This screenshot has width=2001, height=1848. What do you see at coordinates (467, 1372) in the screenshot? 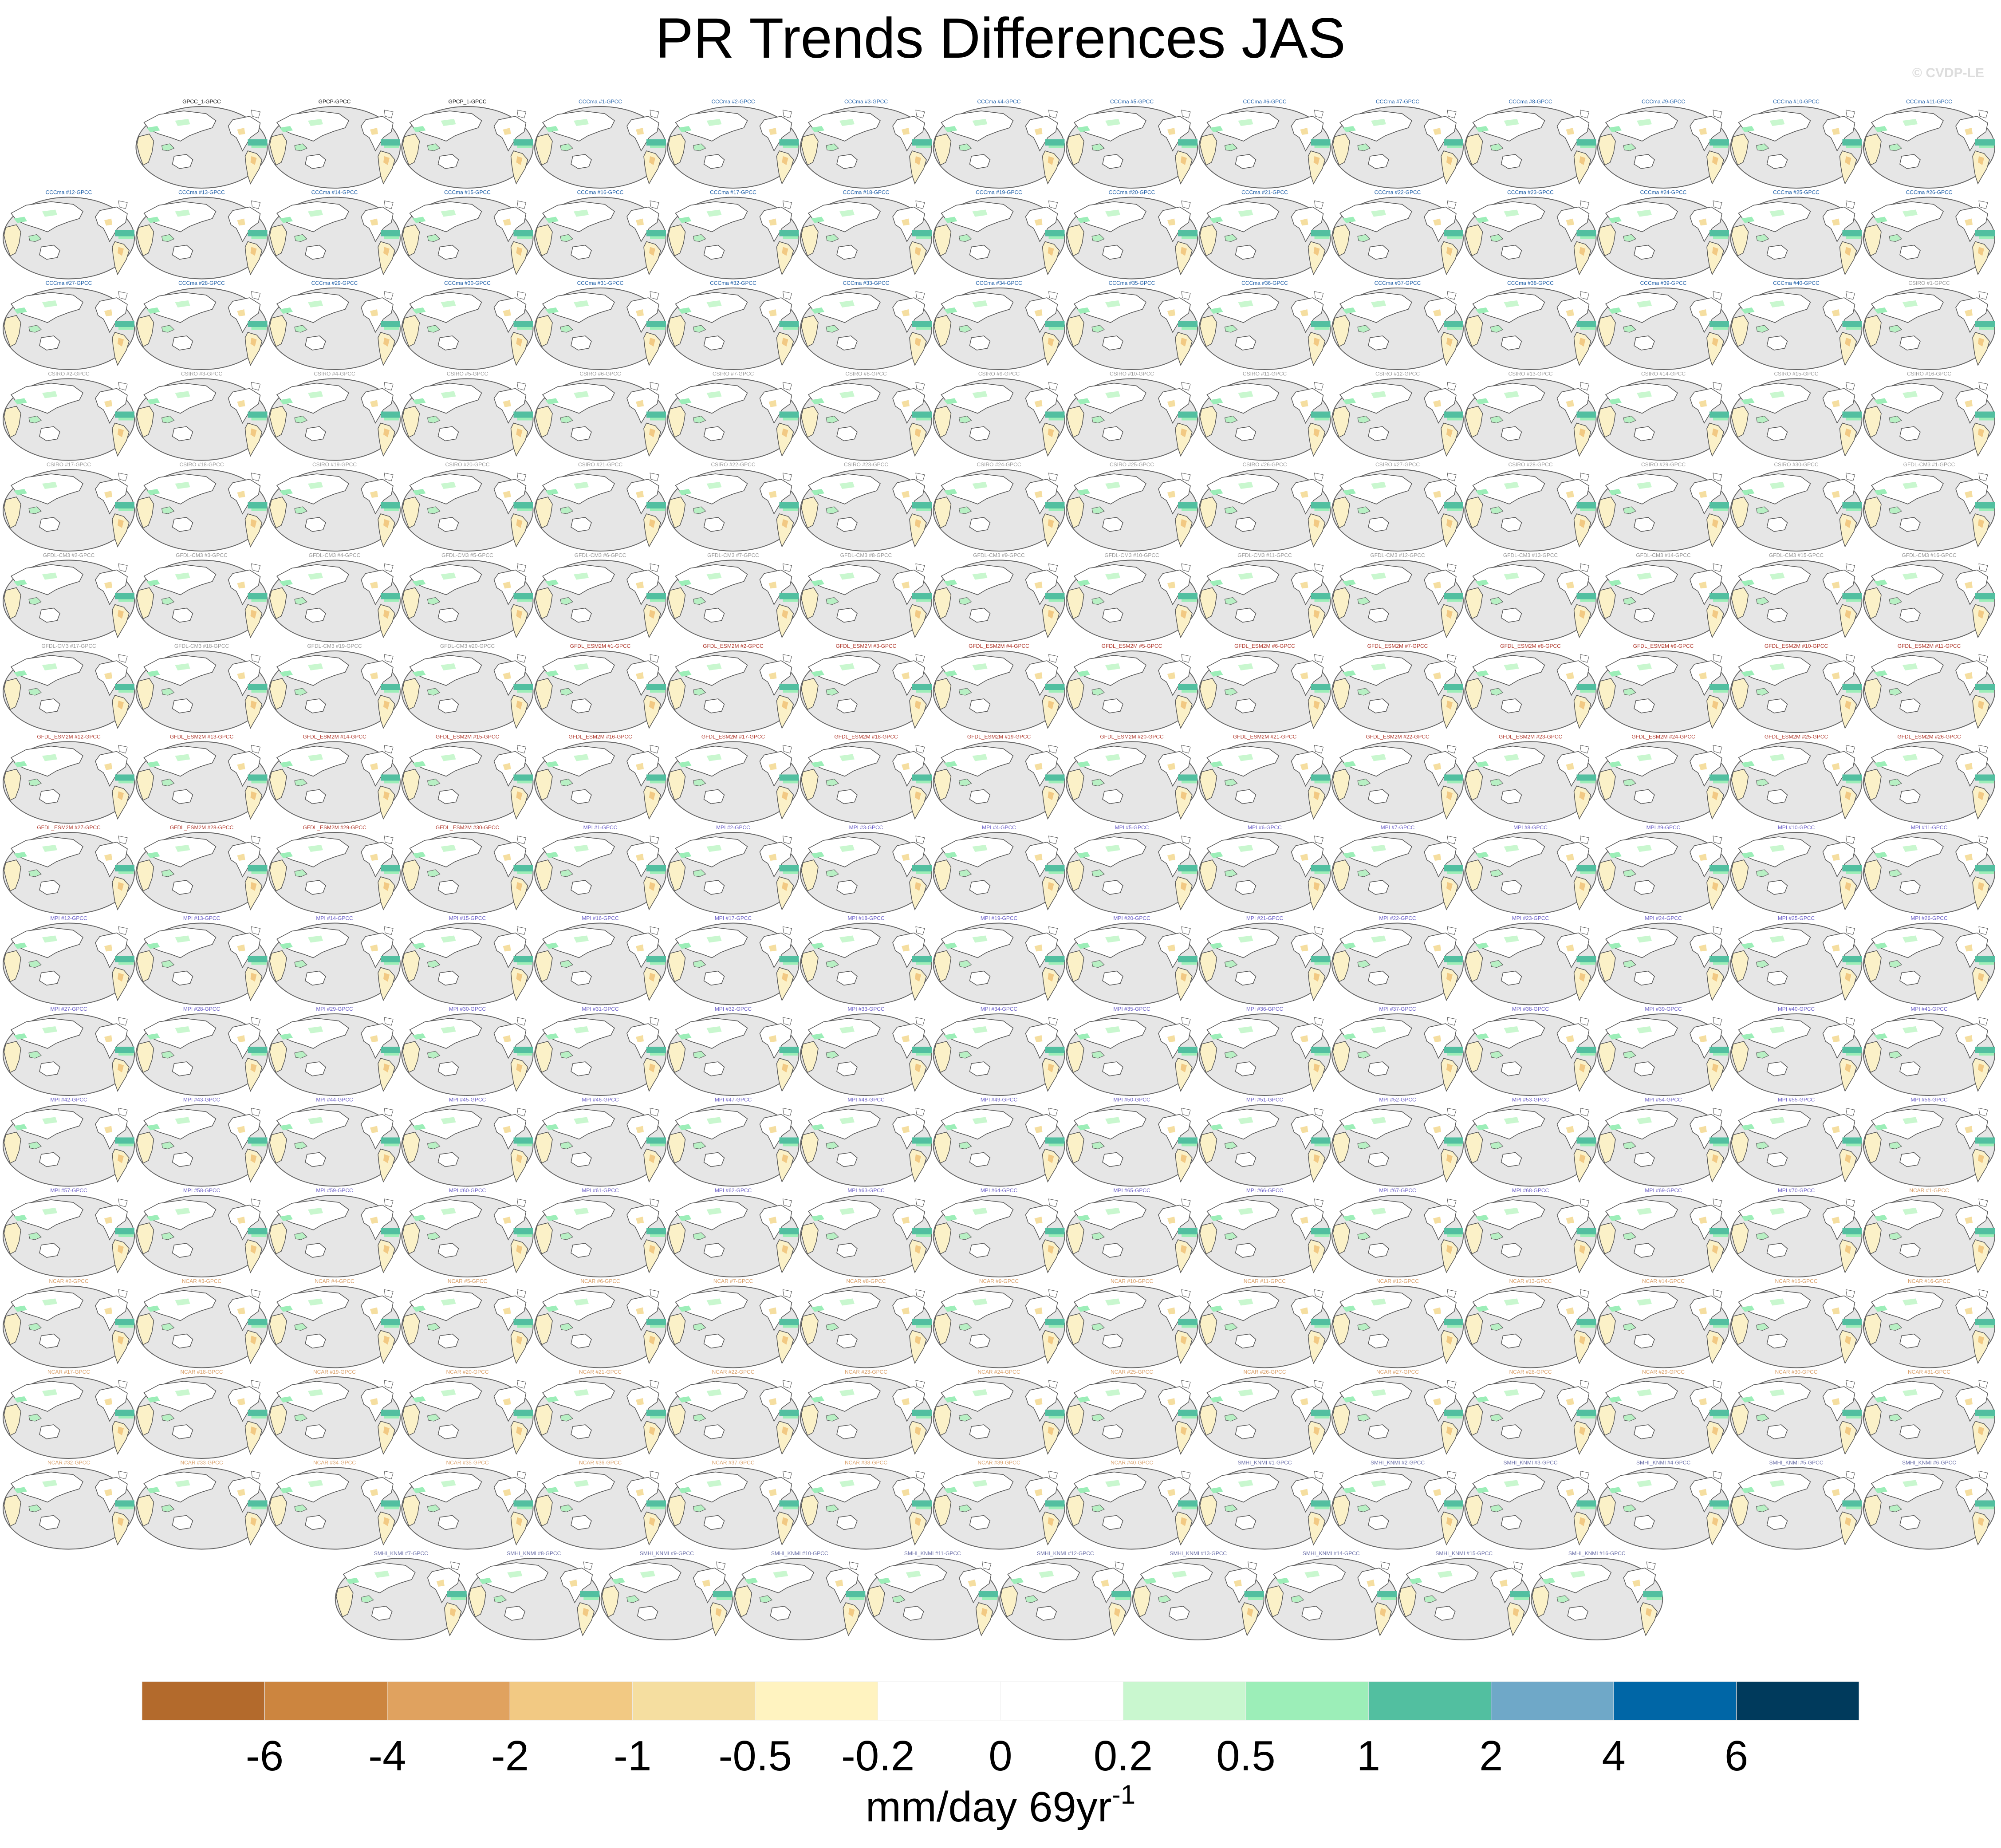
I see `panel-label: NCAR #20-GPCC` at bounding box center [467, 1372].